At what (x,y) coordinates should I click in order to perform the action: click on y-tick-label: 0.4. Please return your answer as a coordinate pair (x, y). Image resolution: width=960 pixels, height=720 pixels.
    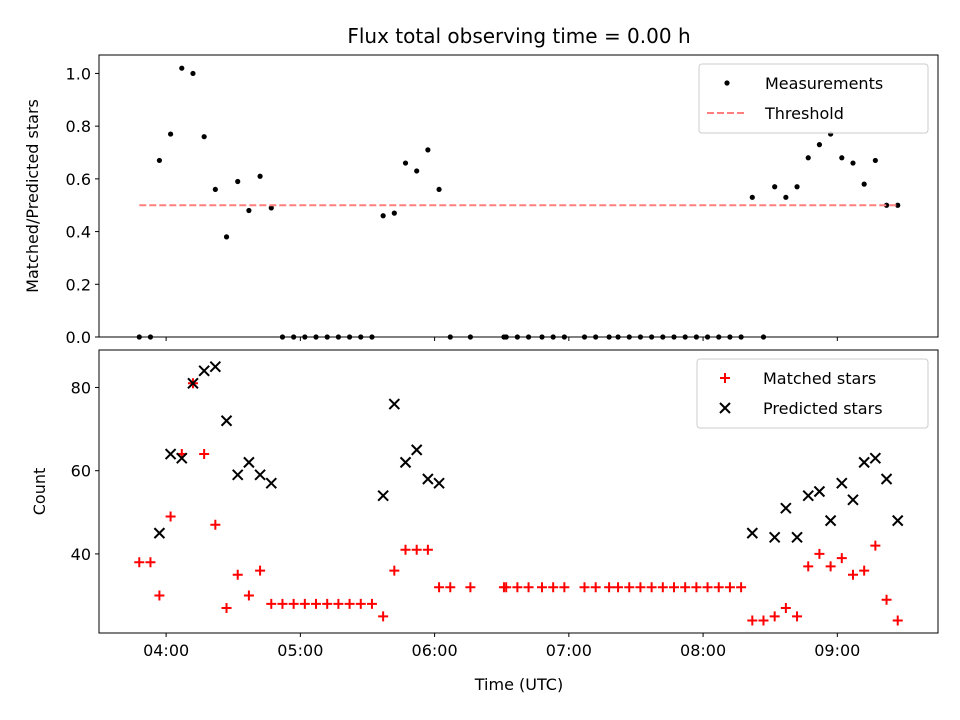
    Looking at the image, I should click on (78, 232).